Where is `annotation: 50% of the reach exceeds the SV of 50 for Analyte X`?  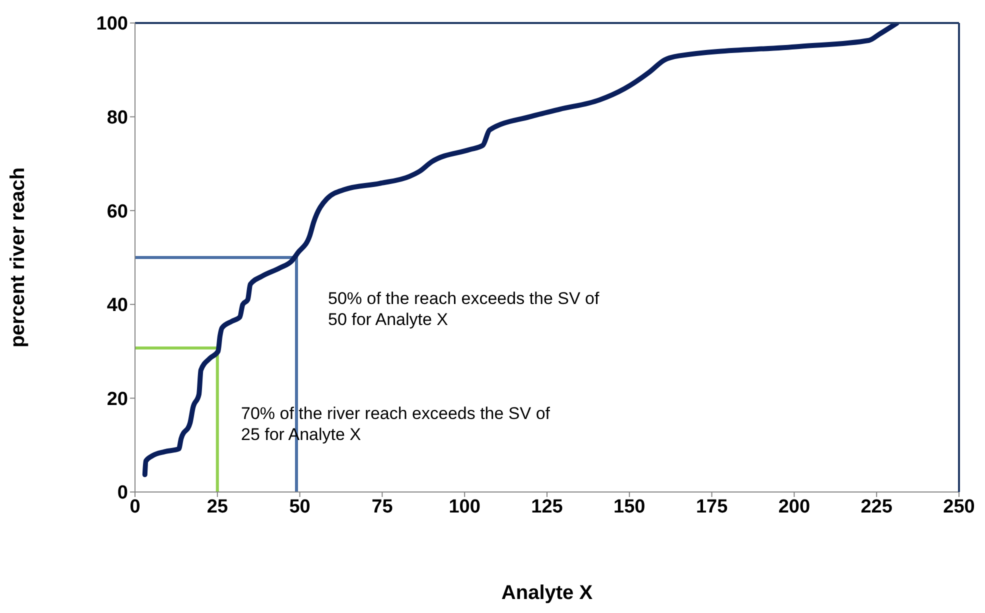 annotation: 50% of the reach exceeds the SV of 50 for Analyte X is located at coordinates (464, 309).